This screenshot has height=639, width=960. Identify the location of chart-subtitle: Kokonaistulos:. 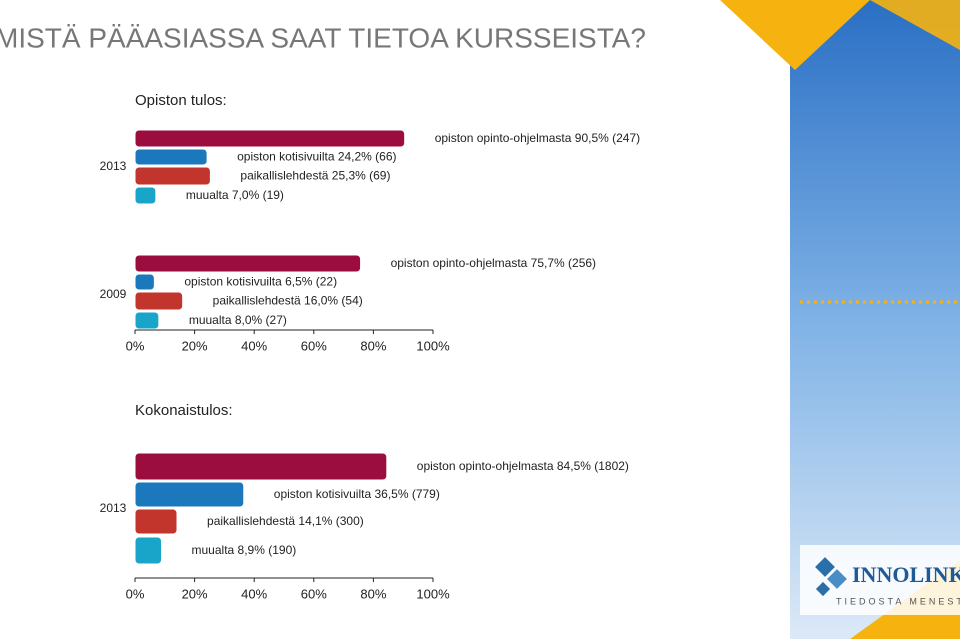
(184, 410).